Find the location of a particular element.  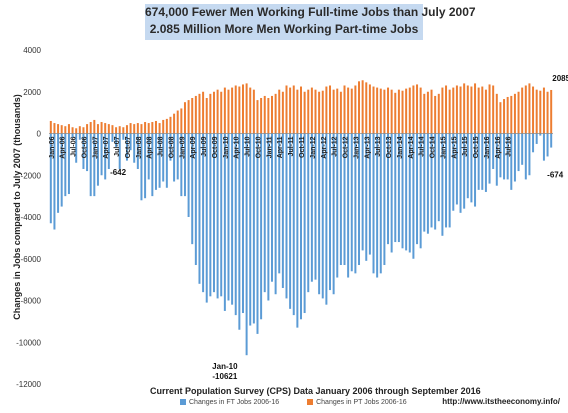

x-tick-label: Jul-06 is located at coordinates (74, 146).